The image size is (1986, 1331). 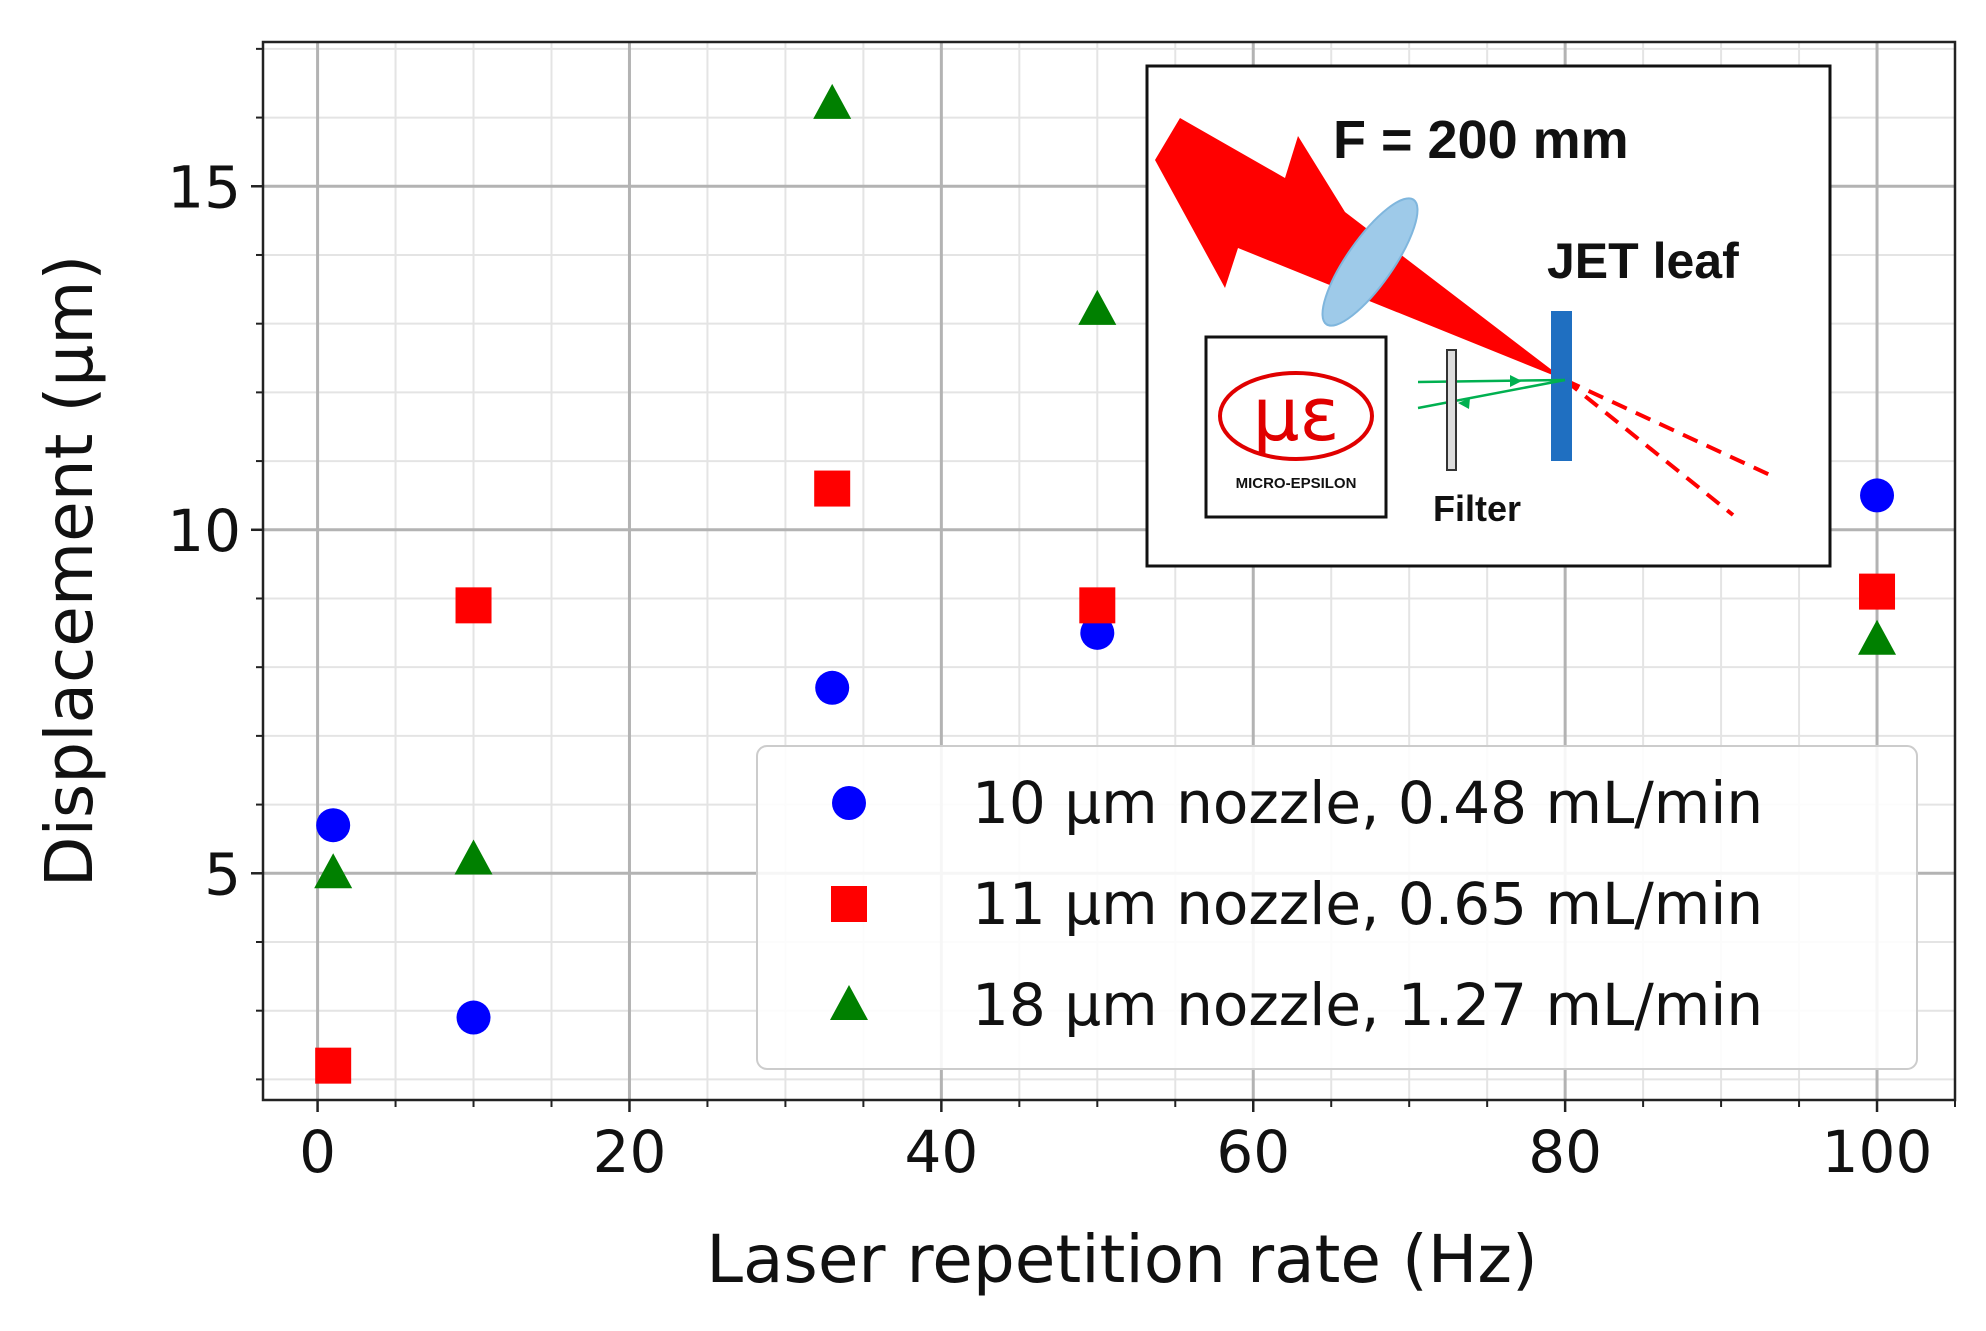 I want to click on micro-epsilon-logo, so click(x=1296, y=416).